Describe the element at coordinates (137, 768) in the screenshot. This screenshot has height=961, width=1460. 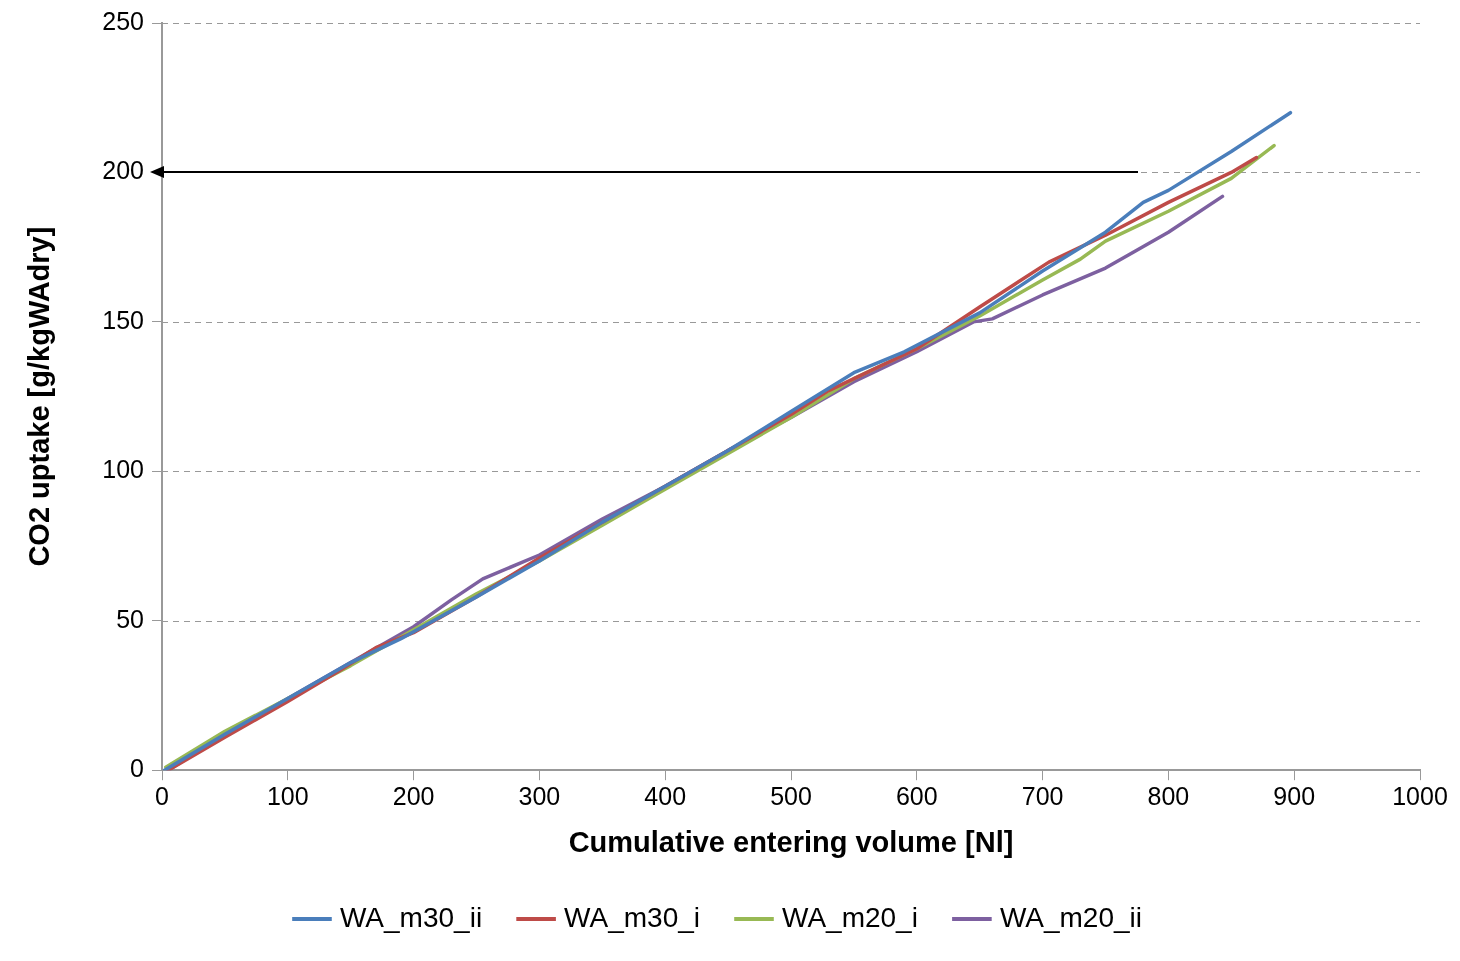
I see `y-tick-label: 0` at that location.